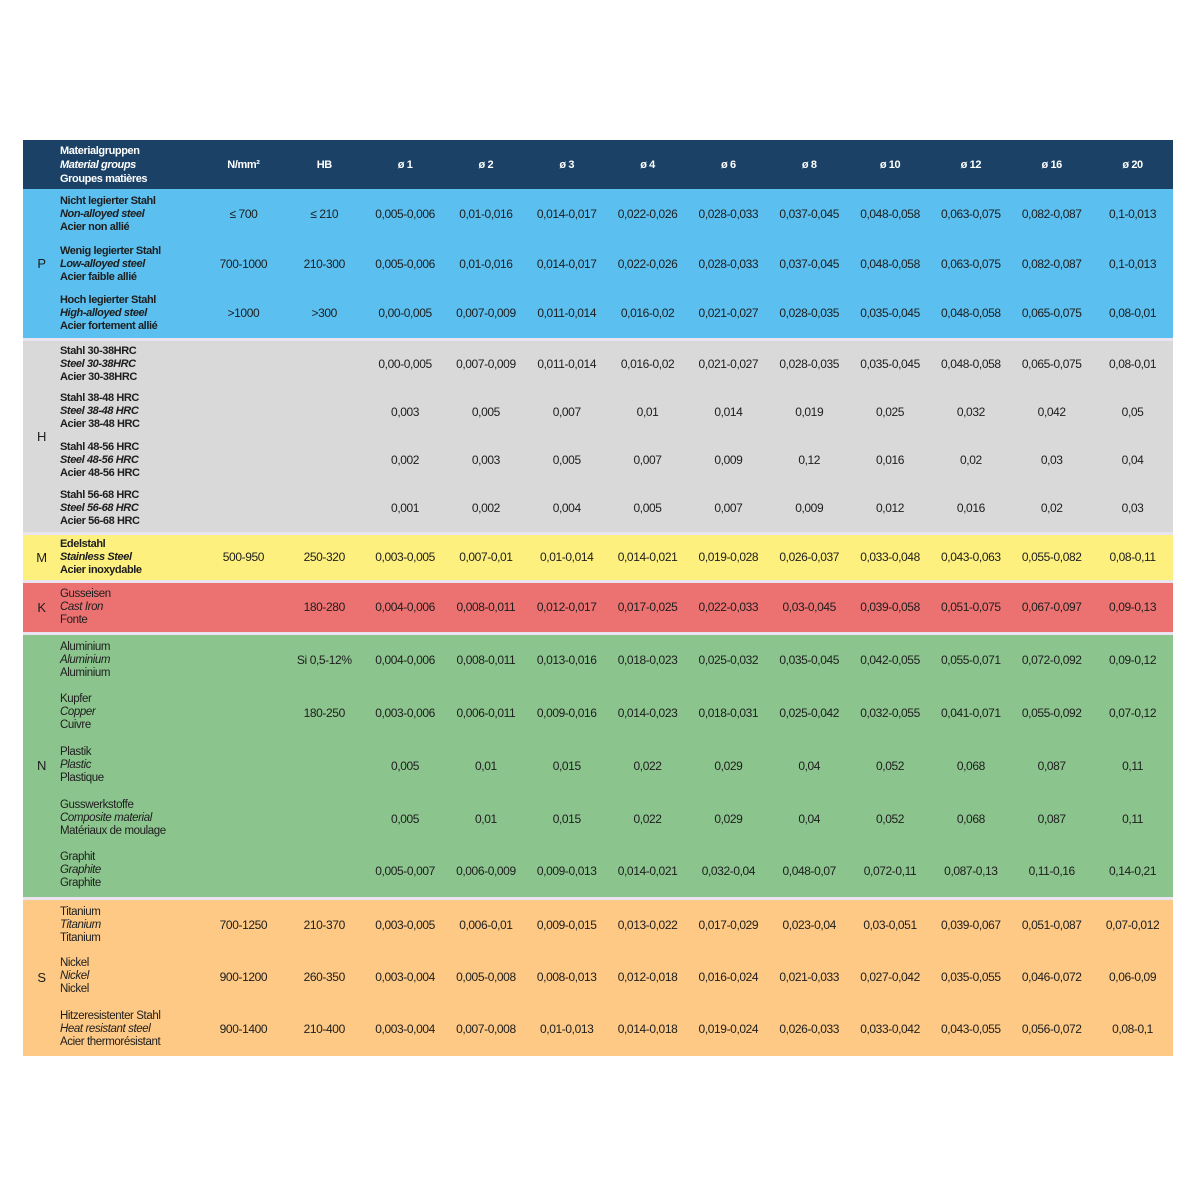 The image size is (1200, 1200). Describe the element at coordinates (131, 658) in the screenshot. I see `material-name: Aluminium Aluminium Aluminium` at that location.